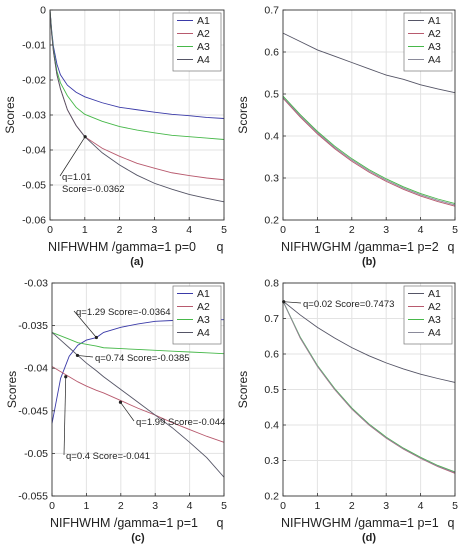  What do you see at coordinates (138, 538) in the screenshot?
I see `panel-label: (c)` at bounding box center [138, 538].